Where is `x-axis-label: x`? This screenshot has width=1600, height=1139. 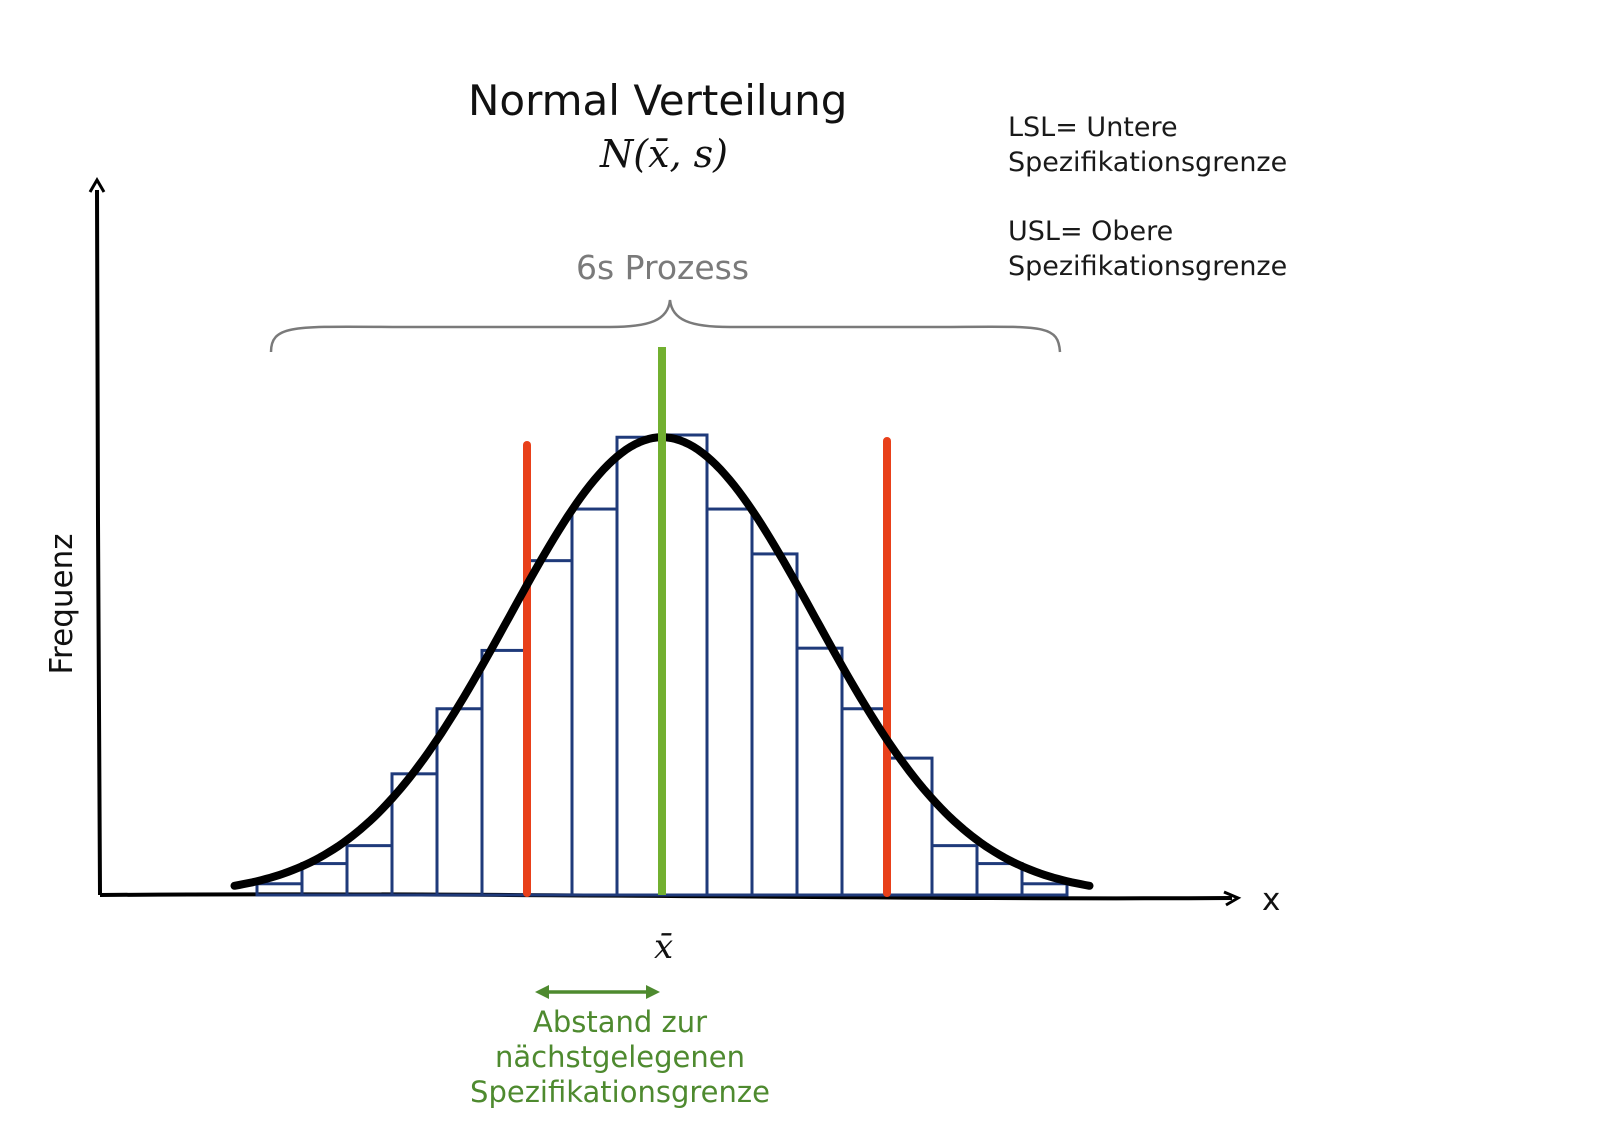 x-axis-label: x is located at coordinates (1271, 900).